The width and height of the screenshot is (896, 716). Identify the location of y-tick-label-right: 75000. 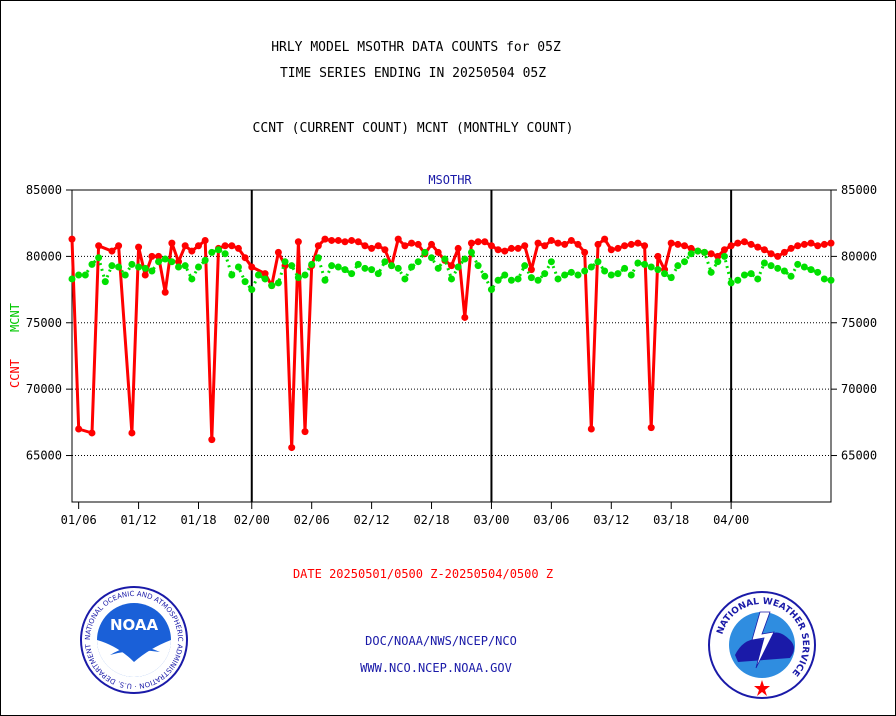
(859, 323).